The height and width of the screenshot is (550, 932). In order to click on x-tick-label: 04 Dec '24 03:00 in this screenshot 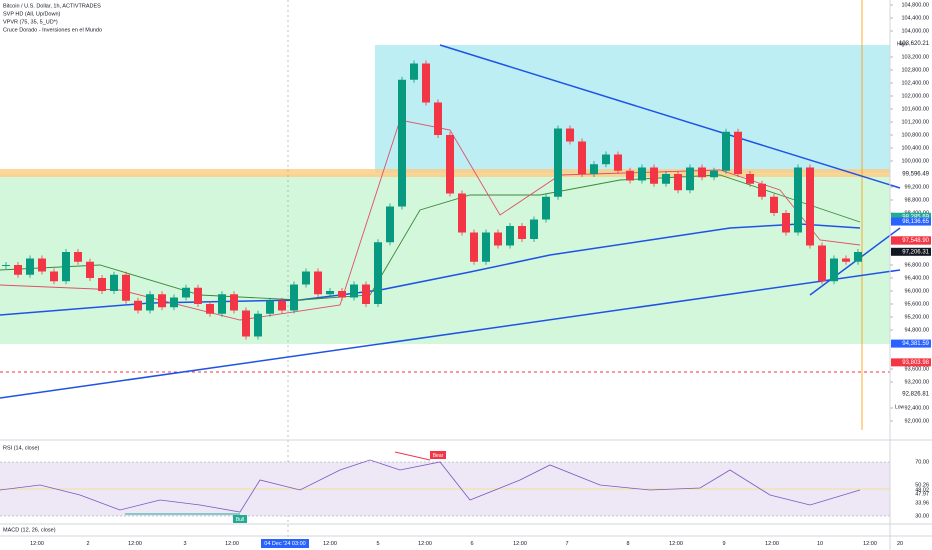, I will do `click(284, 544)`.